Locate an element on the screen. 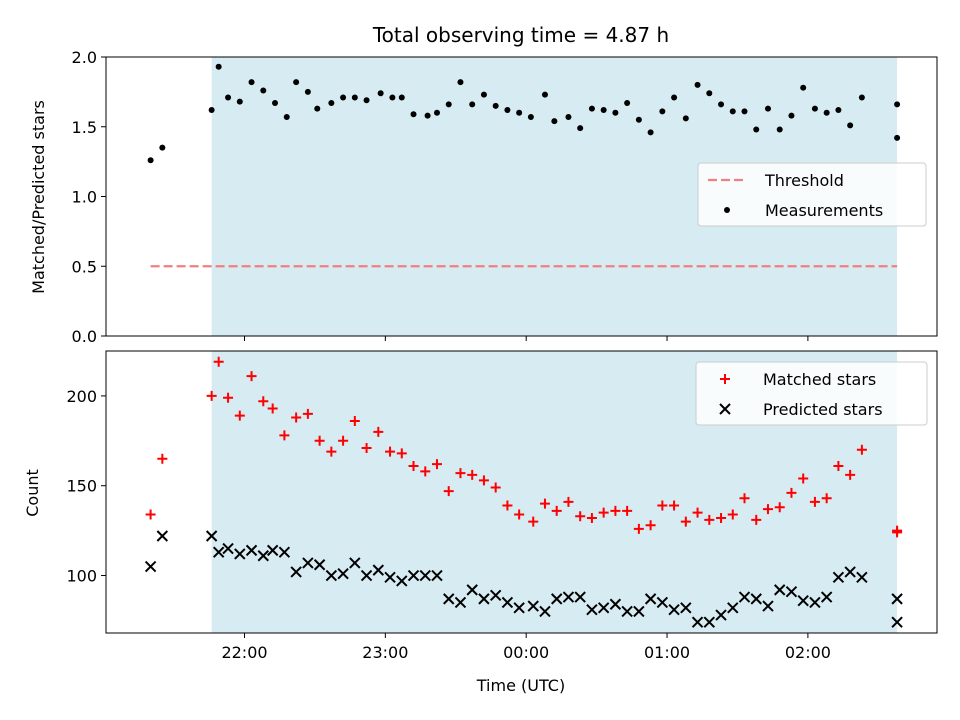 This screenshot has height=720, width=960. legend: Matched stars Predicted stars is located at coordinates (811, 393).